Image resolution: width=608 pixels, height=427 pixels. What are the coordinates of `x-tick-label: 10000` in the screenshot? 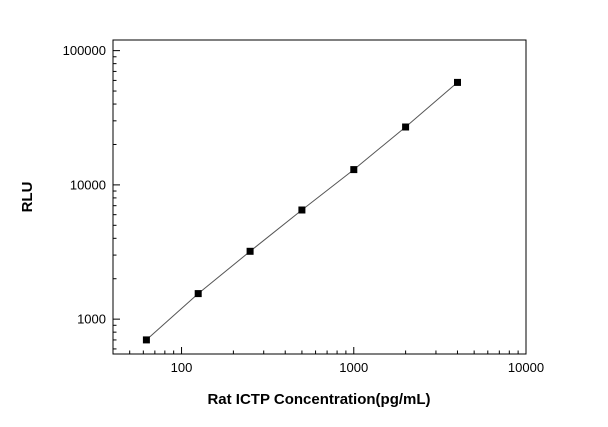 It's located at (526, 367).